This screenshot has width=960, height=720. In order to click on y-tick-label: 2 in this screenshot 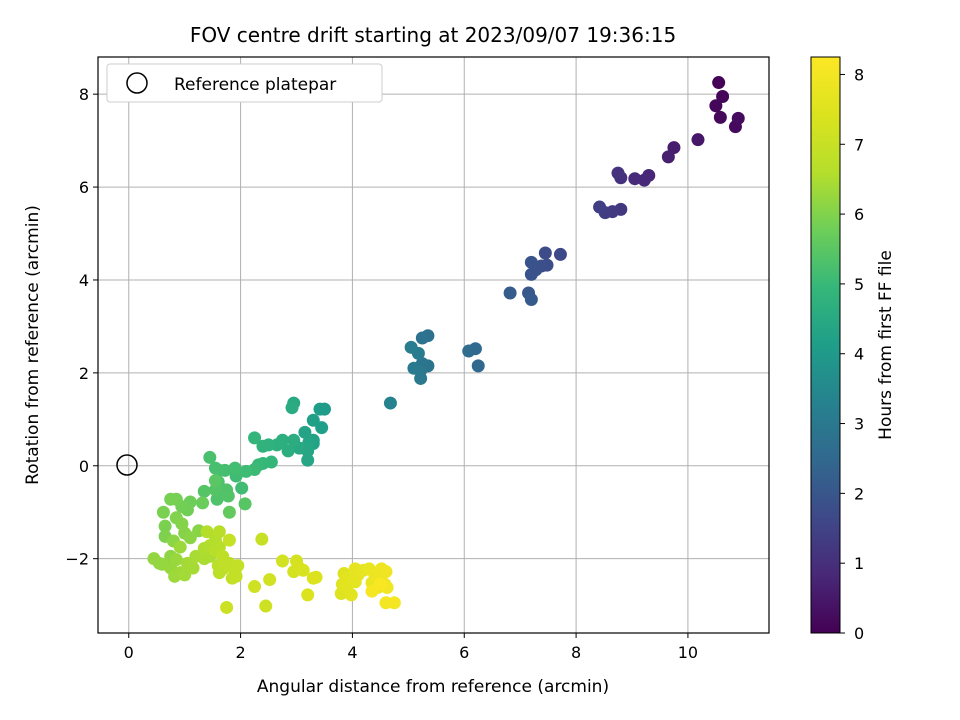, I will do `click(84, 373)`.